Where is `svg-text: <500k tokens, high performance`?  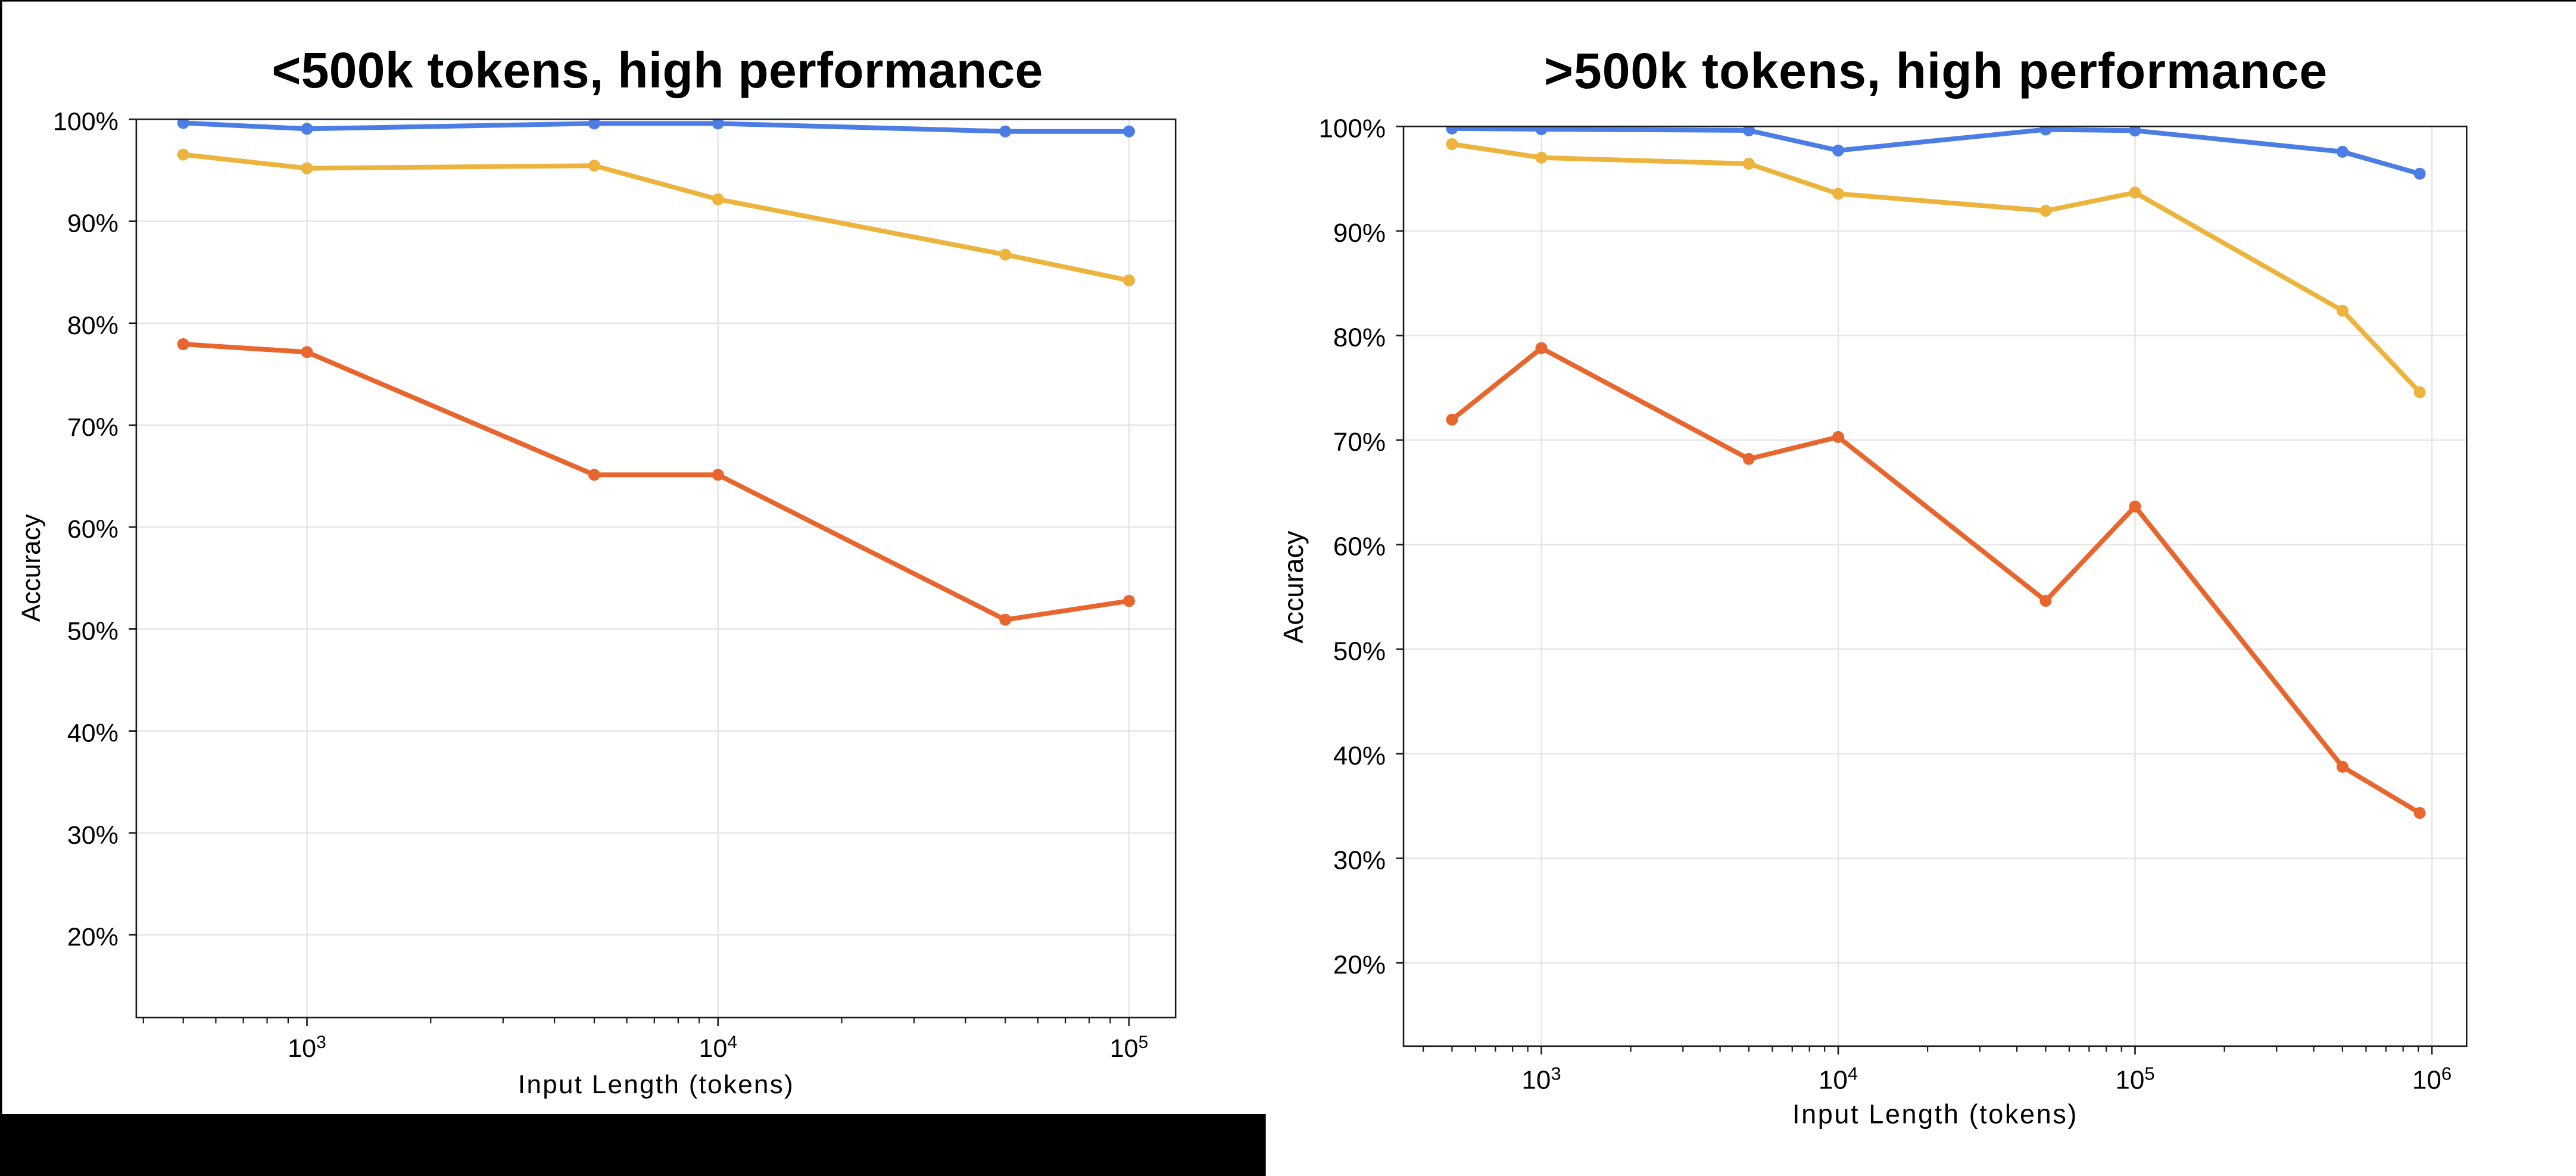
svg-text: <500k tokens, high performance is located at coordinates (658, 70).